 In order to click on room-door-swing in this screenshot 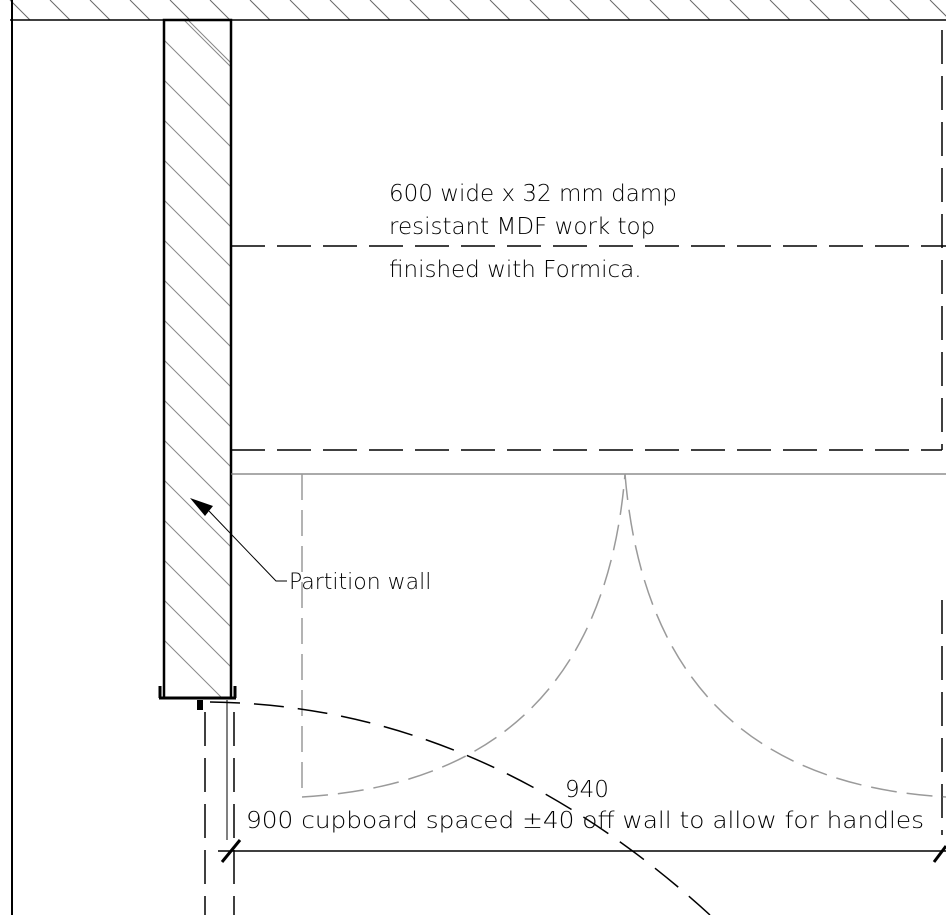, I will do `click(460, 808)`.